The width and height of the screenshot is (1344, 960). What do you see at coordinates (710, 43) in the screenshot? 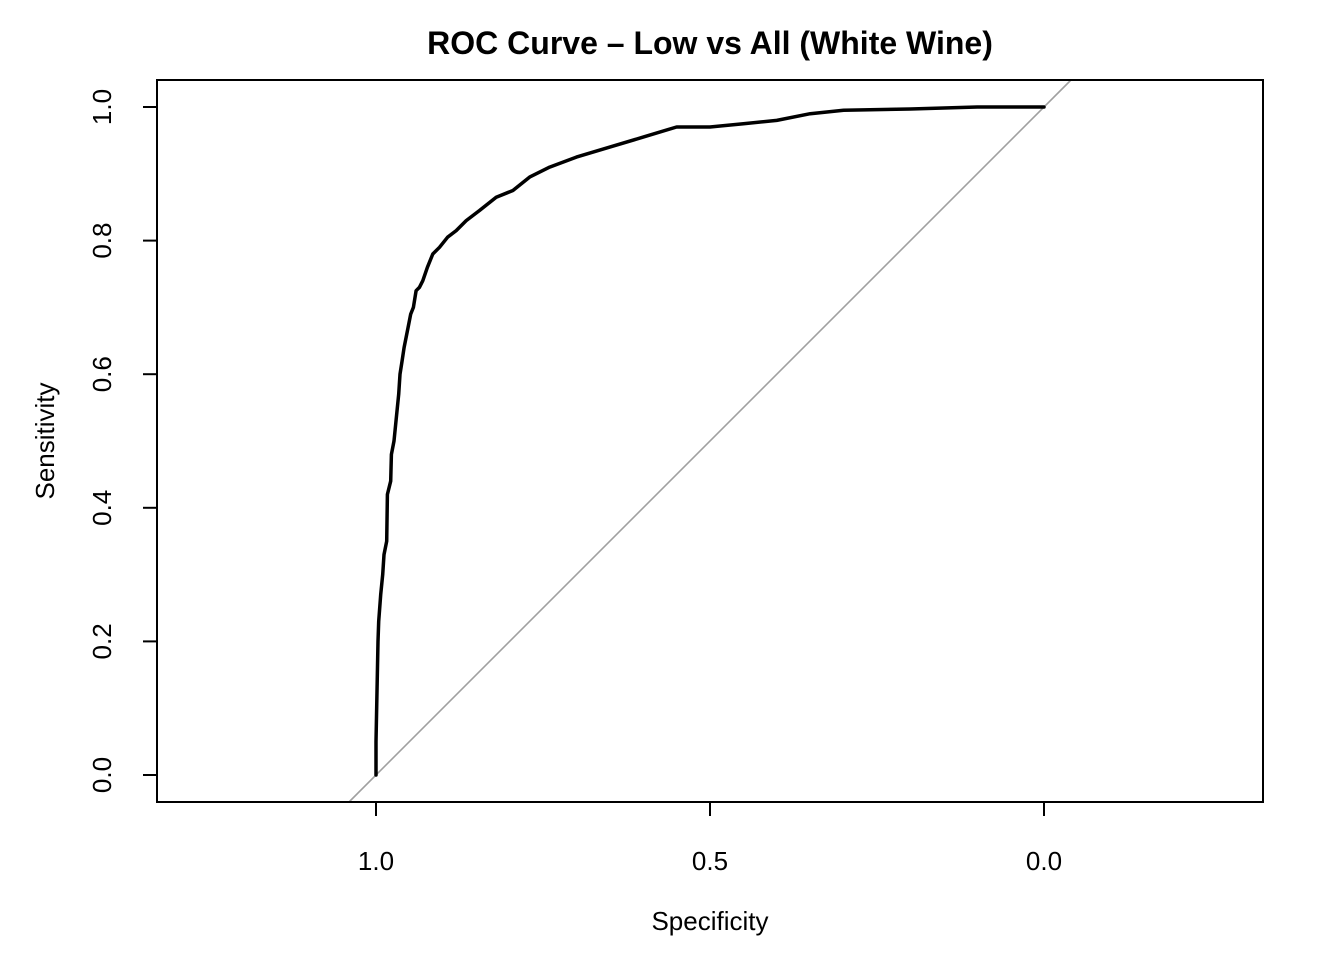
I see `chart-title: ROC Curve – Low vs All (White Wine)` at bounding box center [710, 43].